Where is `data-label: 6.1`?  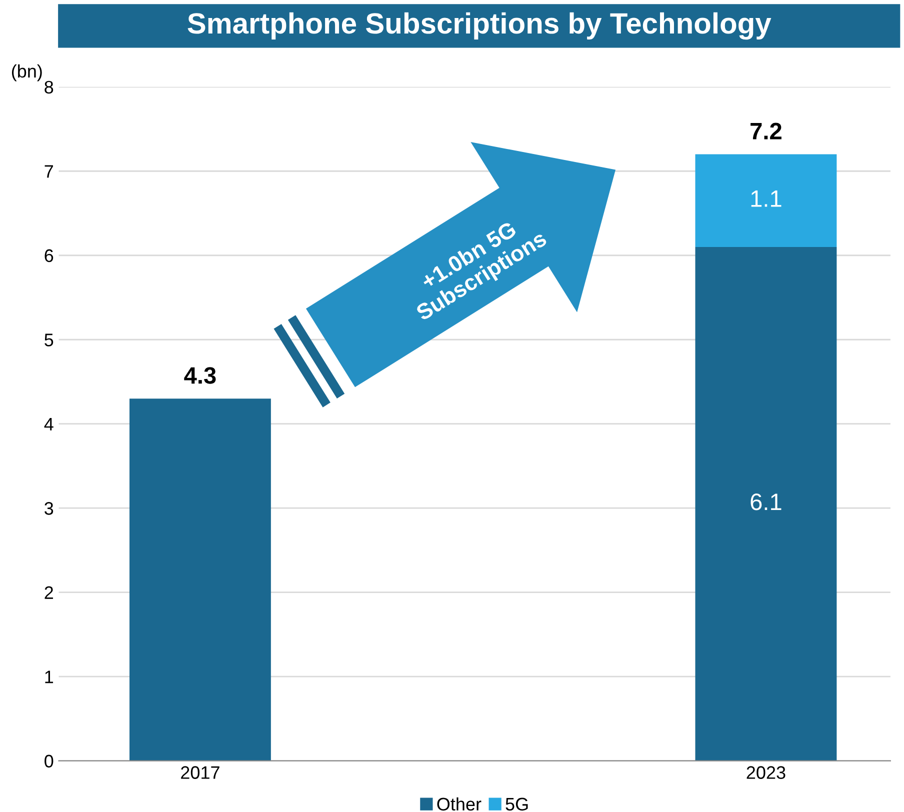
data-label: 6.1 is located at coordinates (766, 502).